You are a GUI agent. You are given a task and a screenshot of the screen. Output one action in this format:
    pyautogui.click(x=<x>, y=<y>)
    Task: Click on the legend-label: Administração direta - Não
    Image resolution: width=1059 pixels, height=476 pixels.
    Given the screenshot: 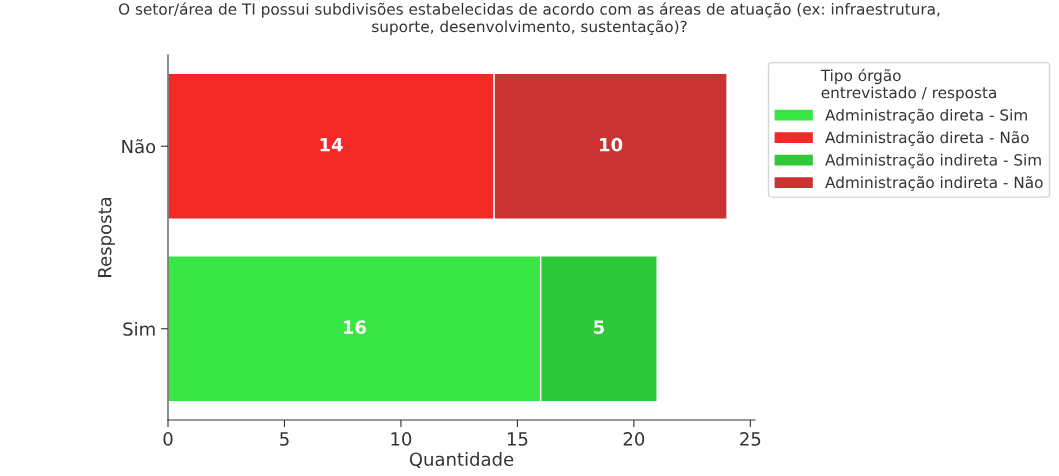 What is the action you would take?
    pyautogui.click(x=927, y=138)
    